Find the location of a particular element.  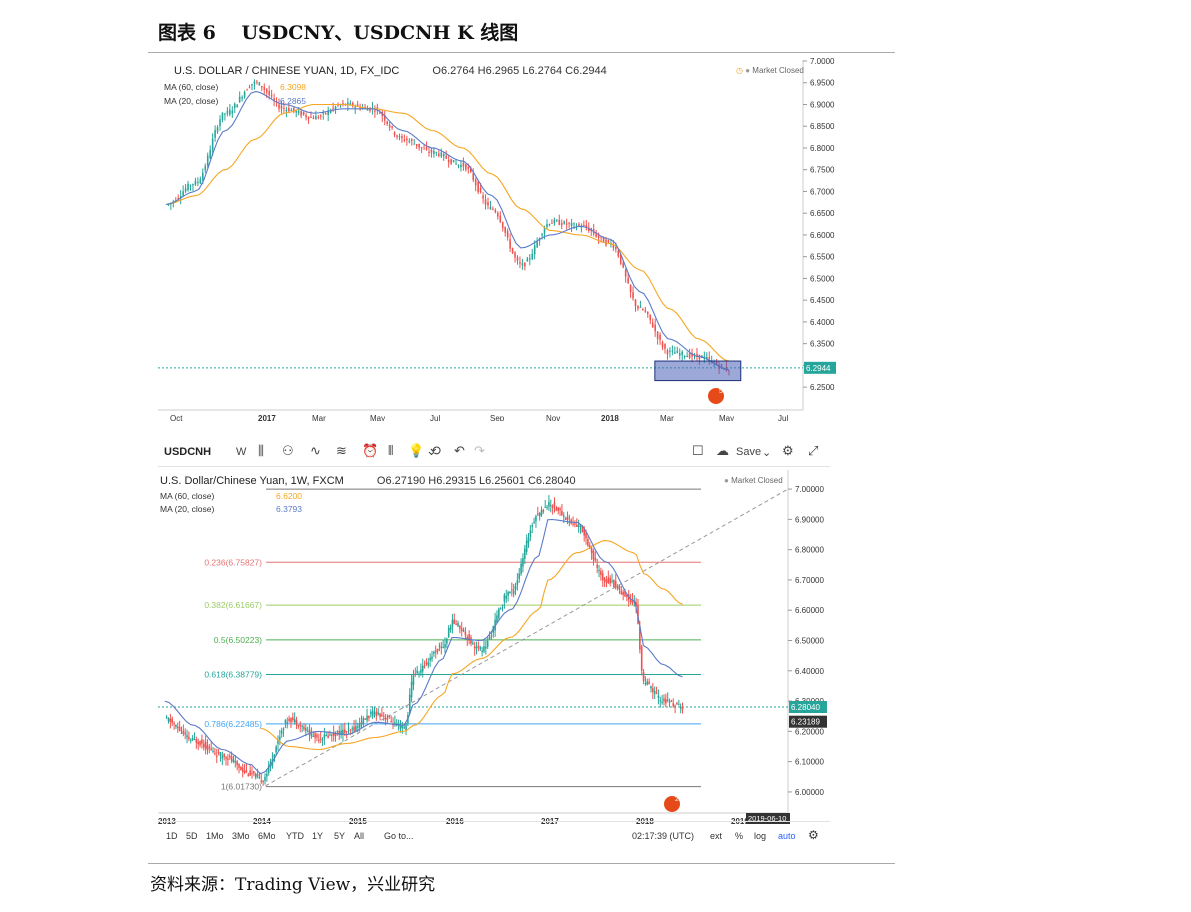

candle-style-icon: ⫼ is located at coordinates (261, 450).